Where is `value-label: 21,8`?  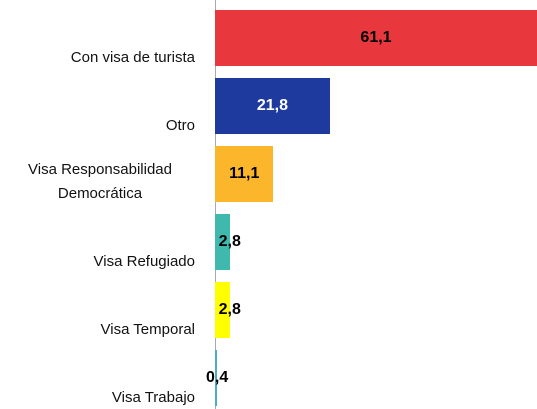
value-label: 21,8 is located at coordinates (272, 105).